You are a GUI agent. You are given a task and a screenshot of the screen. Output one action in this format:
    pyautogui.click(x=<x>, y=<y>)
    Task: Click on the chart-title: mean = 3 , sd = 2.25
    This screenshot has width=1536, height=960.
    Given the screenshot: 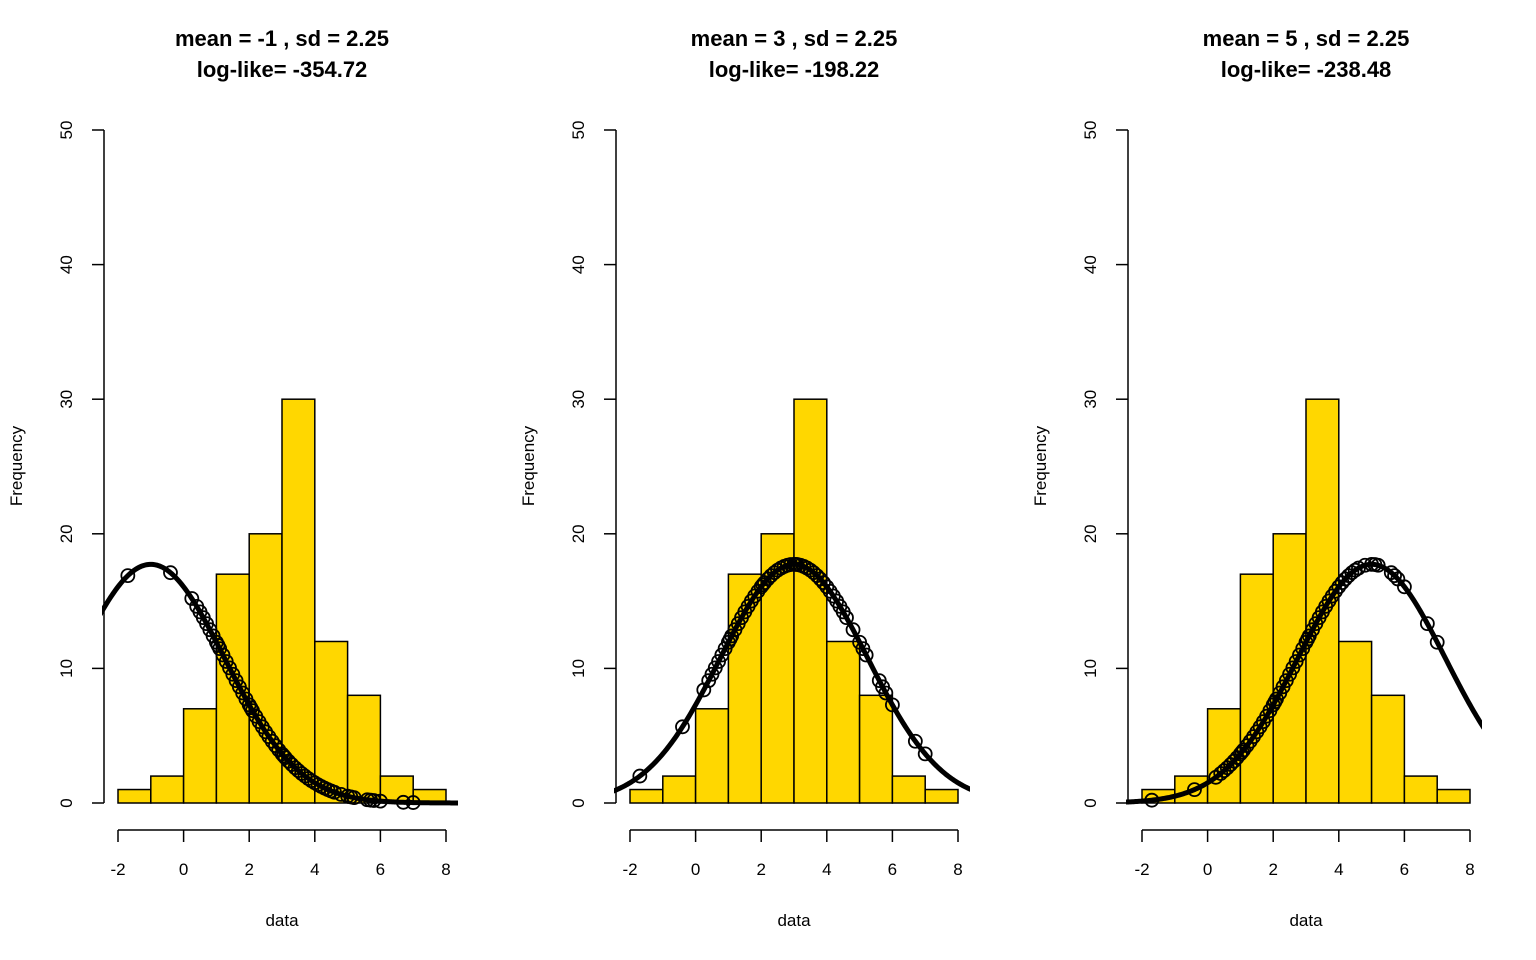 What is the action you would take?
    pyautogui.click(x=794, y=38)
    